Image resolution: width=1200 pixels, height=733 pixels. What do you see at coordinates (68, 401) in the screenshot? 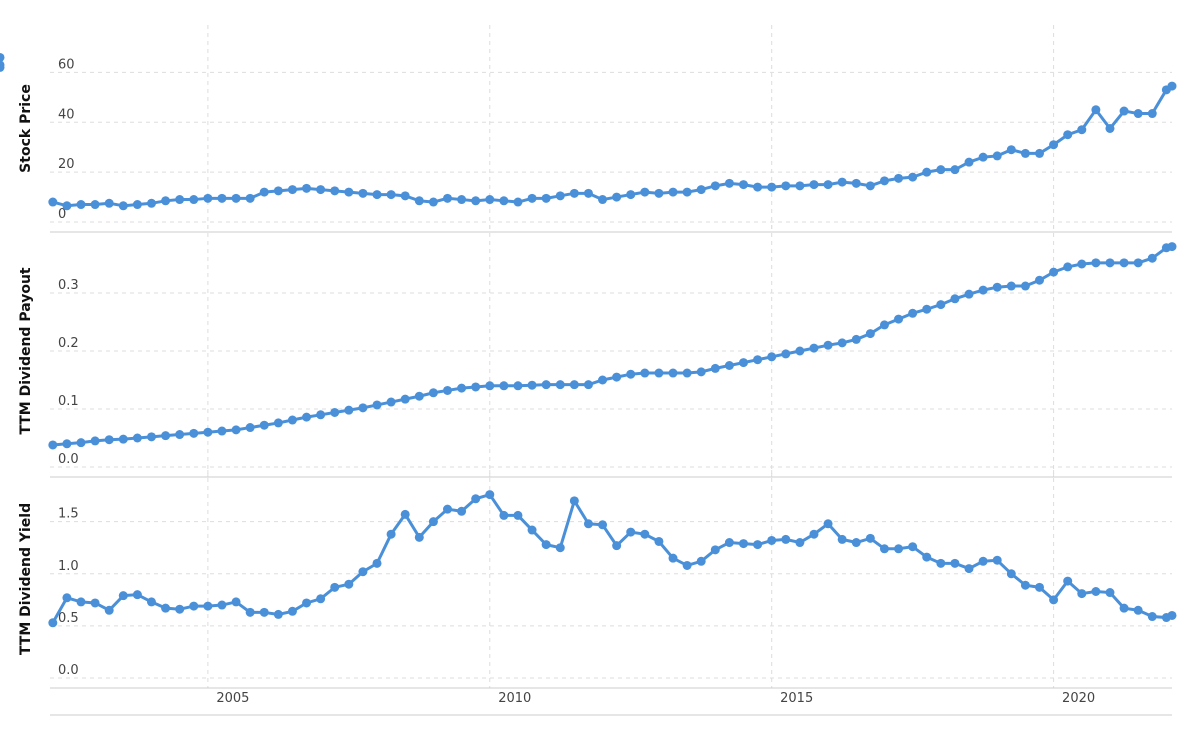
I see `y-tick-label: 0.1` at bounding box center [68, 401].